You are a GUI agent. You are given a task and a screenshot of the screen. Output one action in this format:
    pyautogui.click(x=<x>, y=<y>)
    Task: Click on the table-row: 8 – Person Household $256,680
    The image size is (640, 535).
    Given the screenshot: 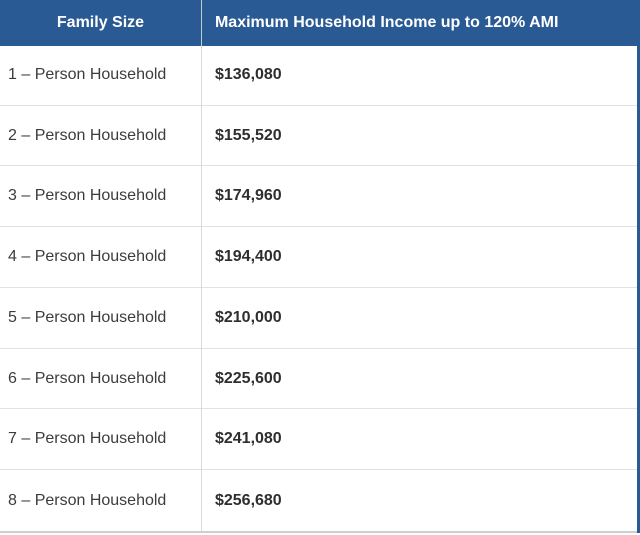 What is the action you would take?
    pyautogui.click(x=319, y=500)
    